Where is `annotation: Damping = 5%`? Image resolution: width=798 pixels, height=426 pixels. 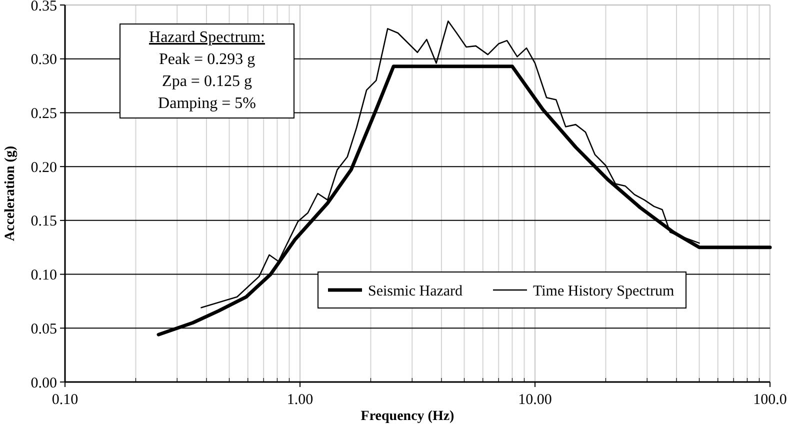 annotation: Damping = 5% is located at coordinates (207, 103).